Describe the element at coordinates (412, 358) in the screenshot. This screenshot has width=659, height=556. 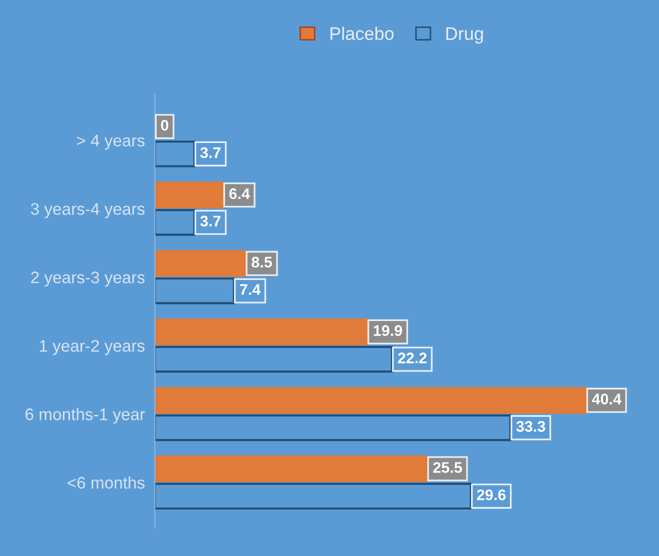
I see `data-label: 22.2` at that location.